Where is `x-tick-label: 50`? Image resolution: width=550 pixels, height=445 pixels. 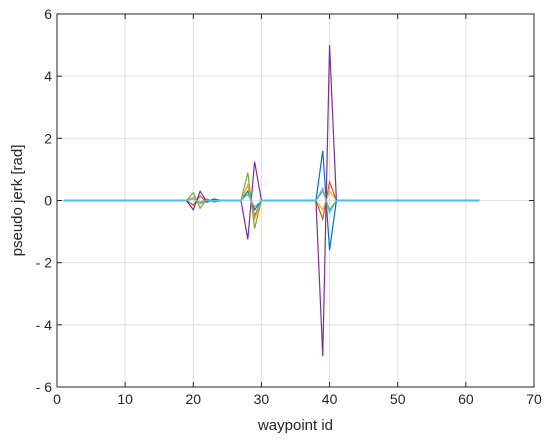
x-tick-label: 50 is located at coordinates (398, 399).